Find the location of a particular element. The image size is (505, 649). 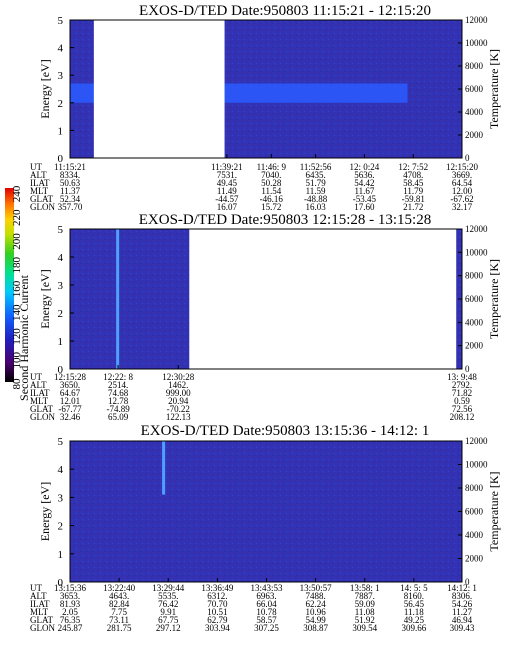

y-tick-label: 0 is located at coordinates (61, 370).